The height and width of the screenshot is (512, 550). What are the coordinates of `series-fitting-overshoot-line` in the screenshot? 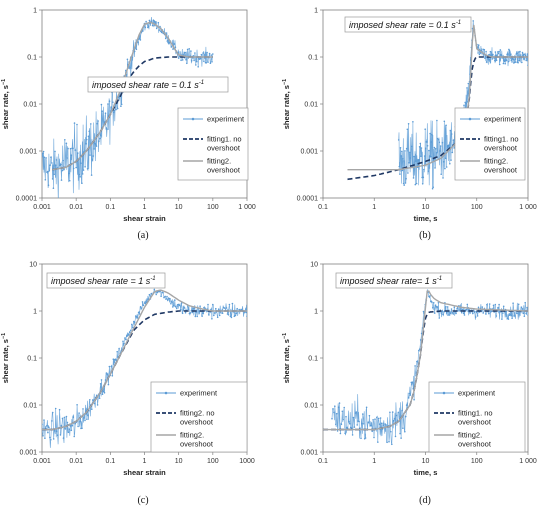 It's located at (132, 96).